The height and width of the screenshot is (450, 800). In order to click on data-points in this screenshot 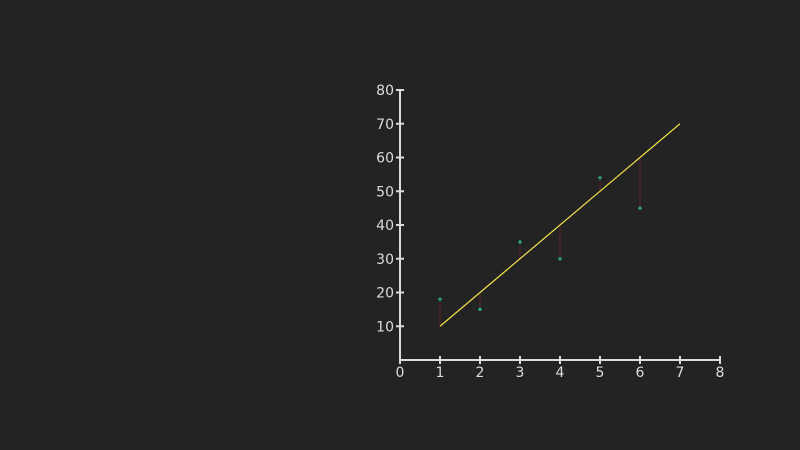, I will do `click(540, 243)`.